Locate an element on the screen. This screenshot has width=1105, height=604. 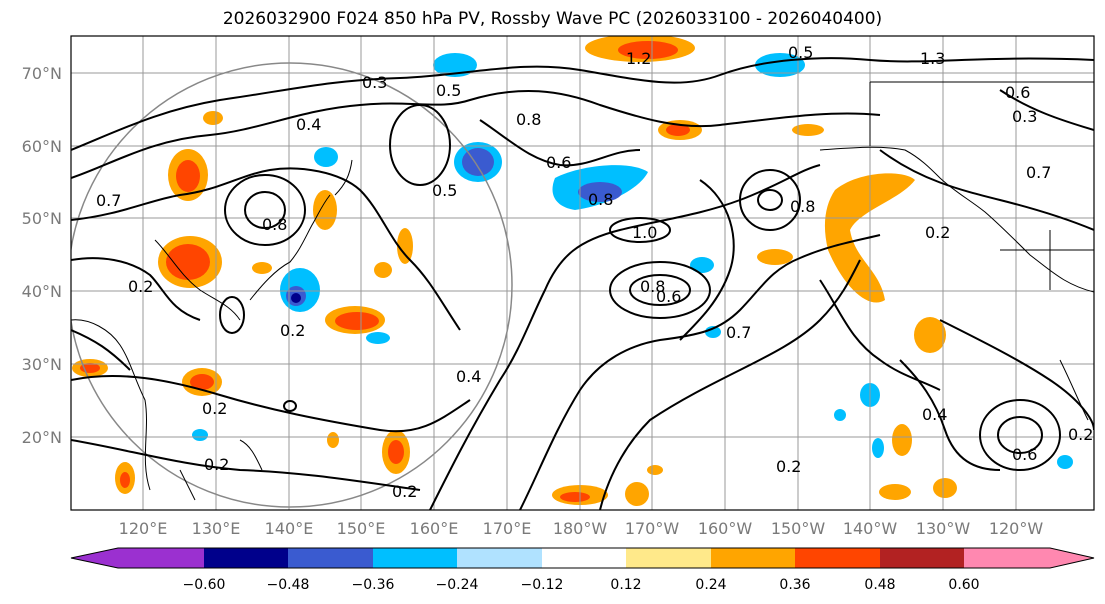
lon-label: 120°E is located at coordinates (143, 528).